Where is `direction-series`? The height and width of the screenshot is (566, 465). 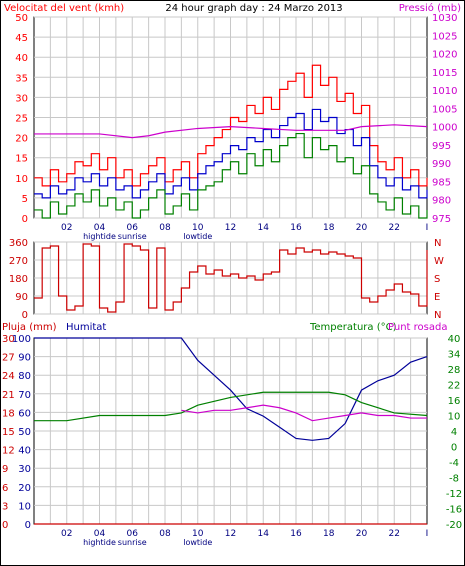
direction-series is located at coordinates (231, 278).